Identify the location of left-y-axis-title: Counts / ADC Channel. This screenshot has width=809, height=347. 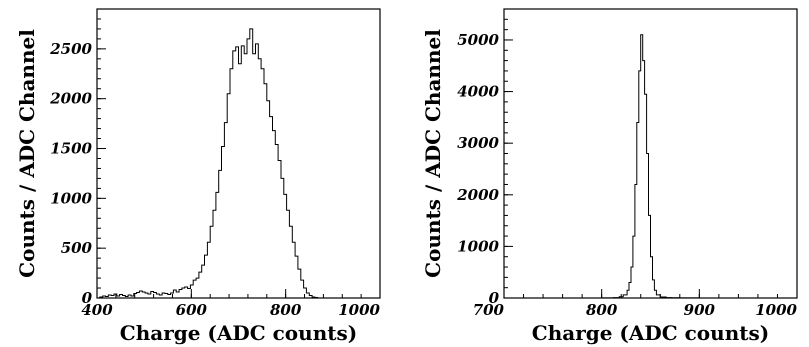
(27, 153).